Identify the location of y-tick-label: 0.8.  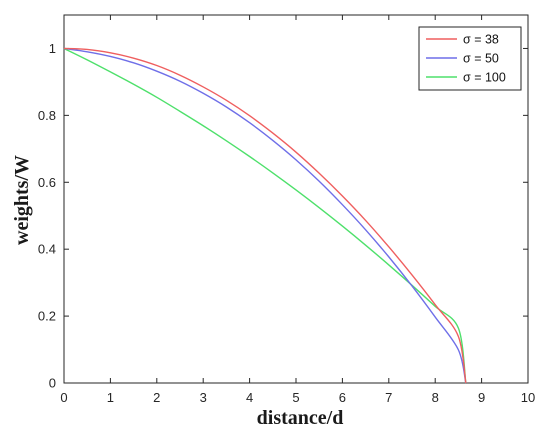
(47, 115).